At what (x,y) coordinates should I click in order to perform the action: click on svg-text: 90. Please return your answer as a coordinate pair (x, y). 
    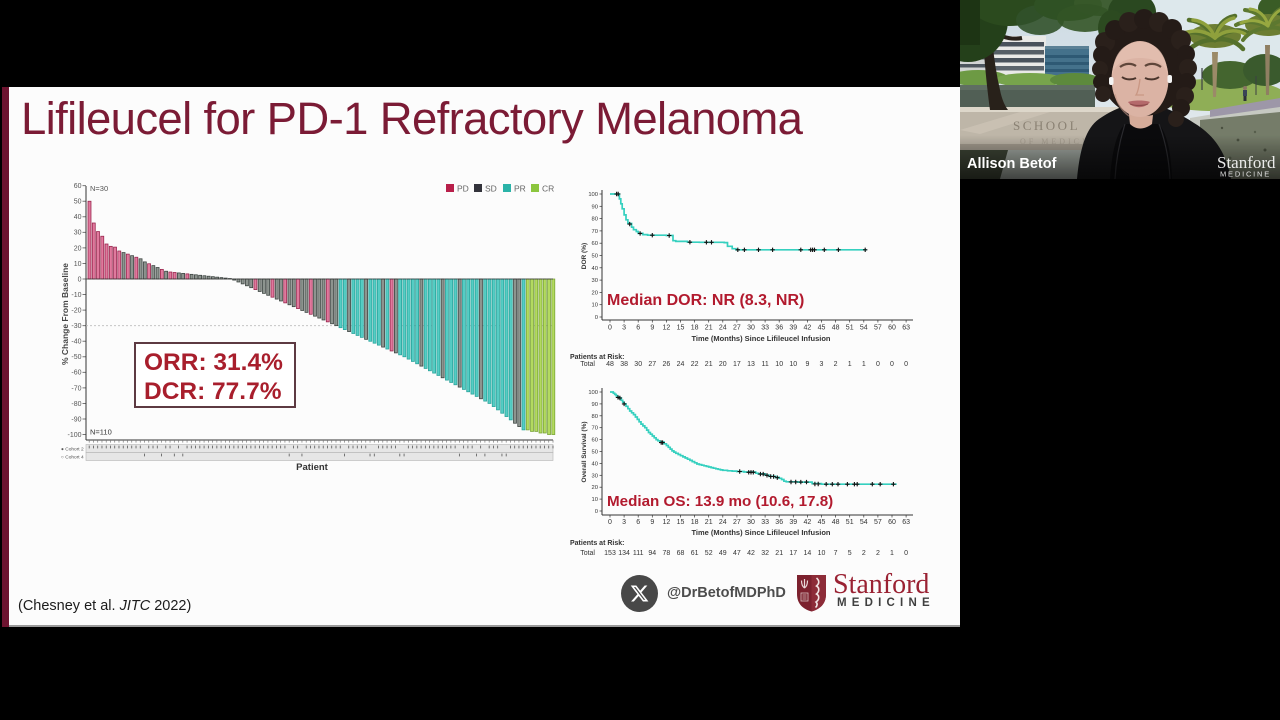
    Looking at the image, I should click on (595, 405).